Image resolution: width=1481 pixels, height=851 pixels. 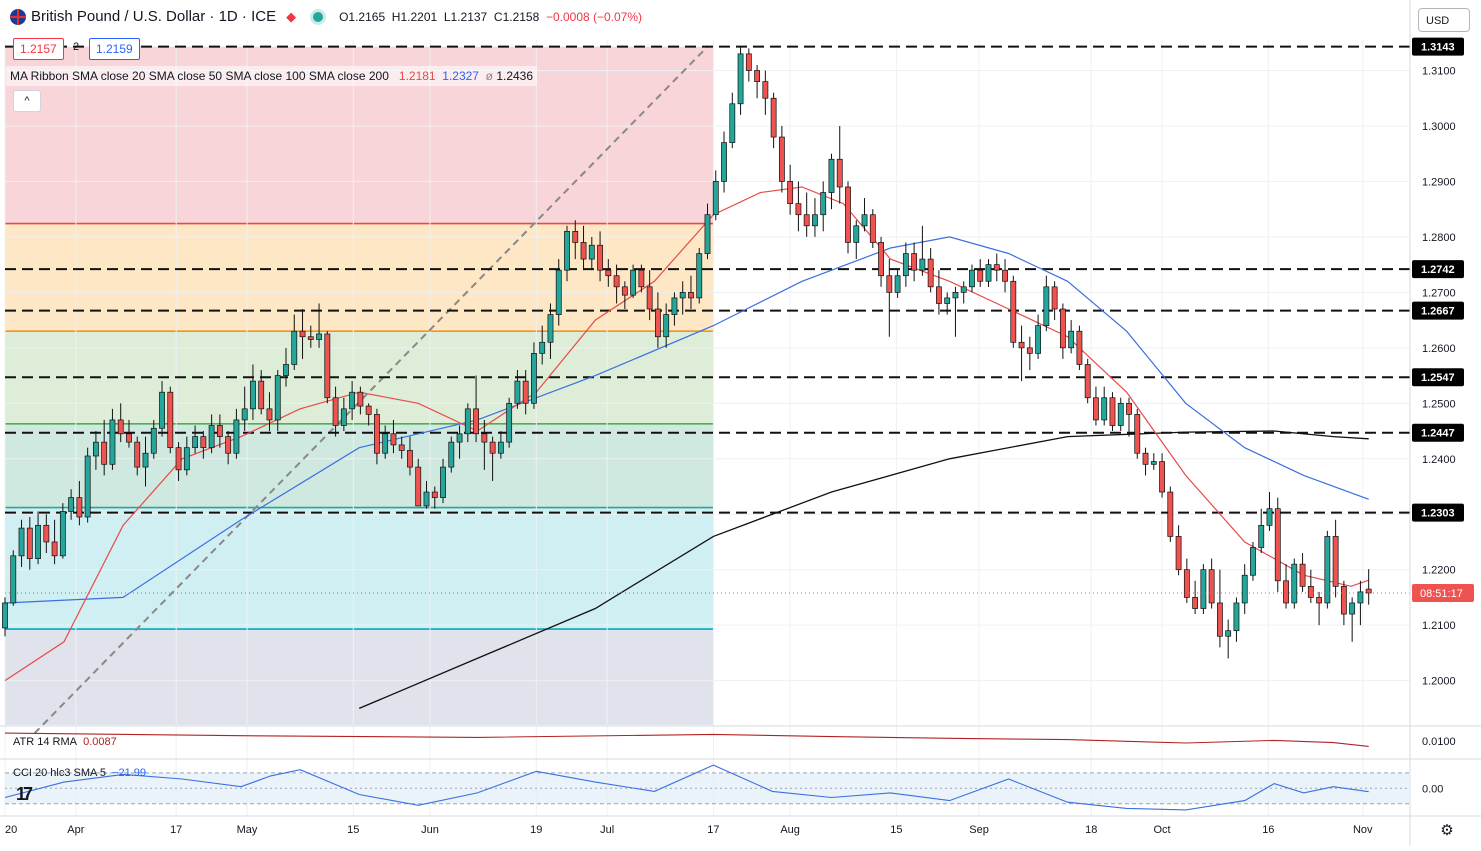 What do you see at coordinates (1439, 127) in the screenshot?
I see `price-tick-label: 1.3000` at bounding box center [1439, 127].